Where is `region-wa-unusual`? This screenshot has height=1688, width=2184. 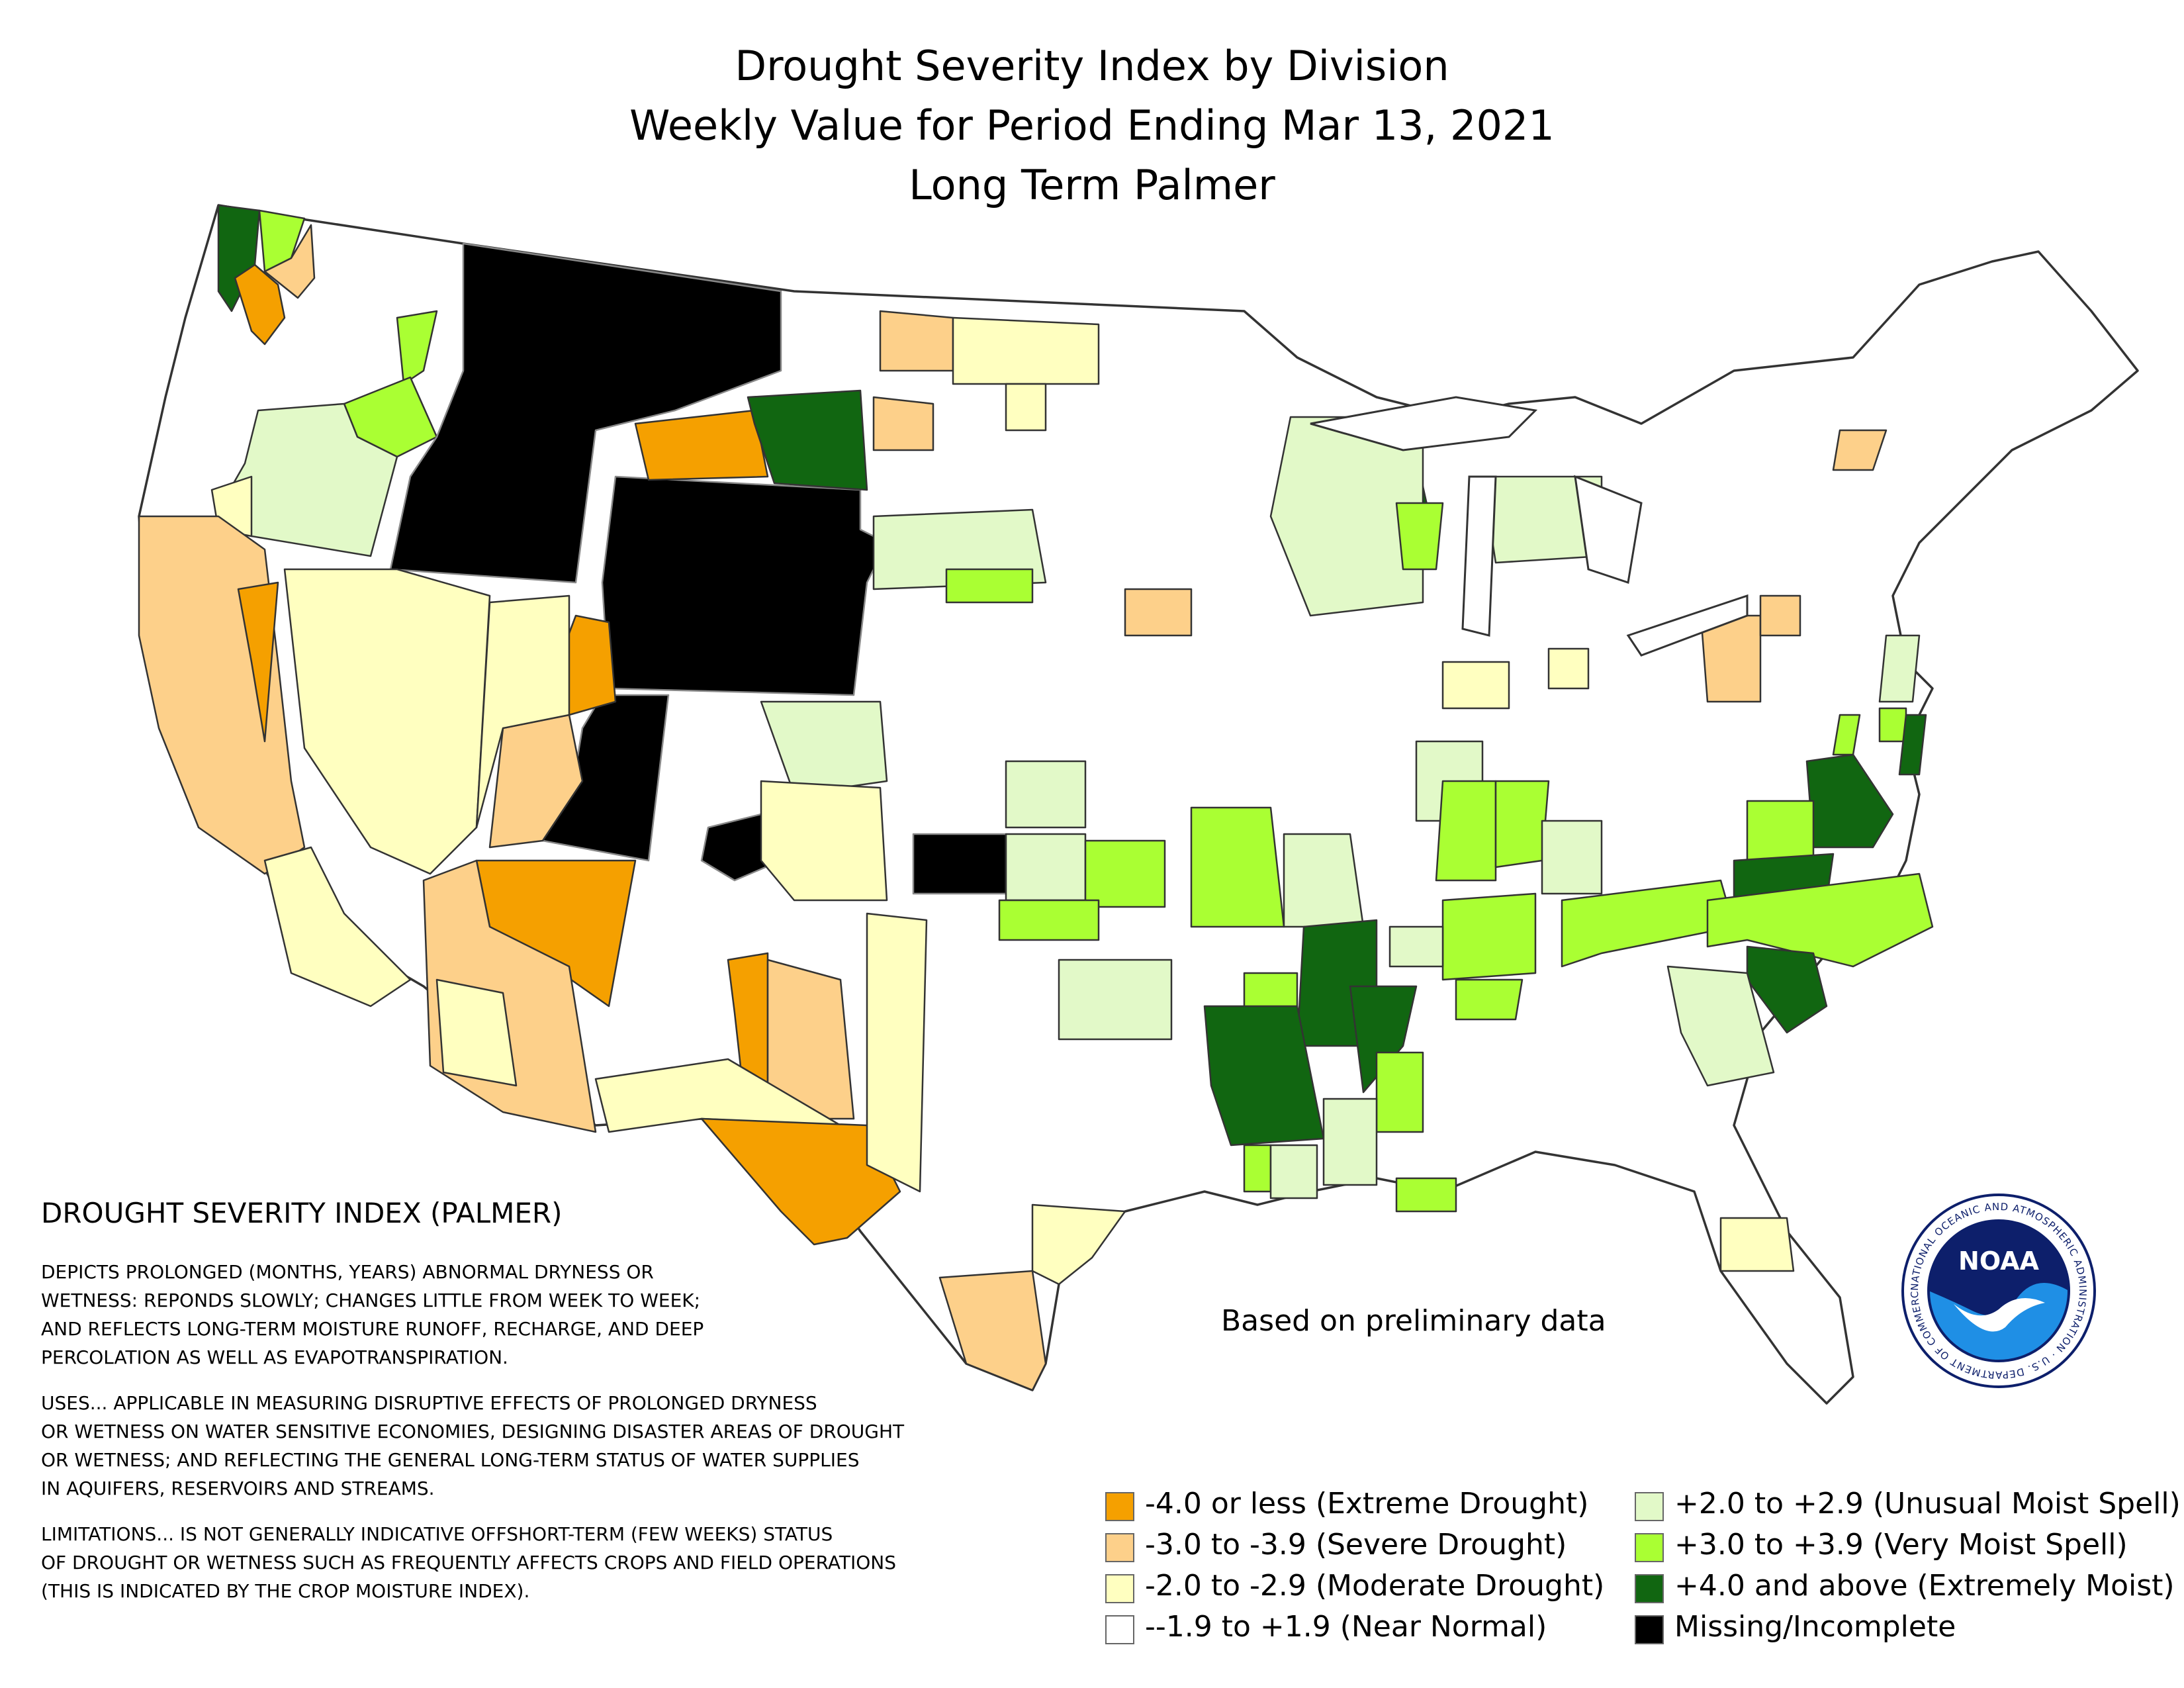
region-wa-unusual is located at coordinates (417, 347).